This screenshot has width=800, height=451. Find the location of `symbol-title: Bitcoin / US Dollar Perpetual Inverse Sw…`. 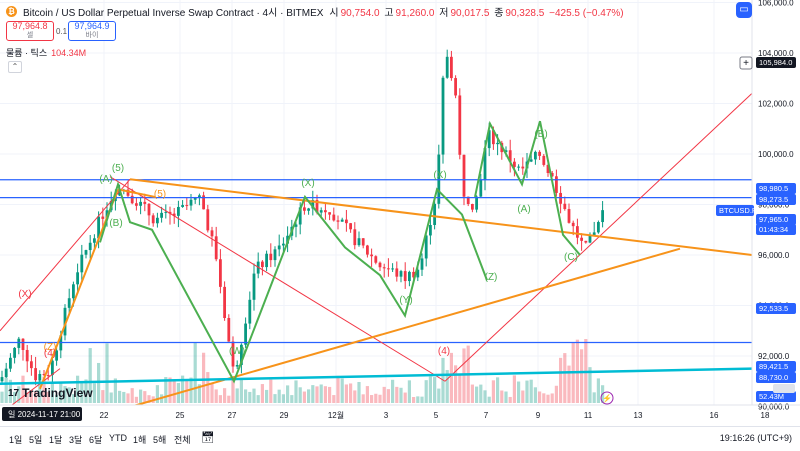

symbol-title: Bitcoin / US Dollar Perpetual Inverse Sw… is located at coordinates (173, 13).